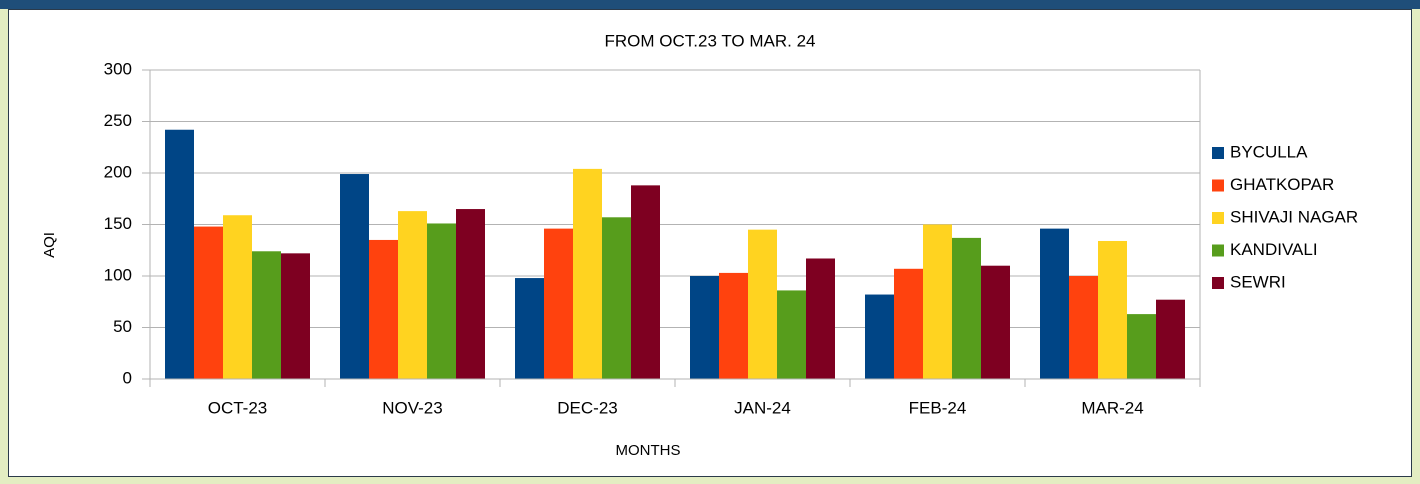 The image size is (1420, 484). What do you see at coordinates (710, 40) in the screenshot?
I see `chart-title: FROM OCT.23 TO MAR. 24` at bounding box center [710, 40].